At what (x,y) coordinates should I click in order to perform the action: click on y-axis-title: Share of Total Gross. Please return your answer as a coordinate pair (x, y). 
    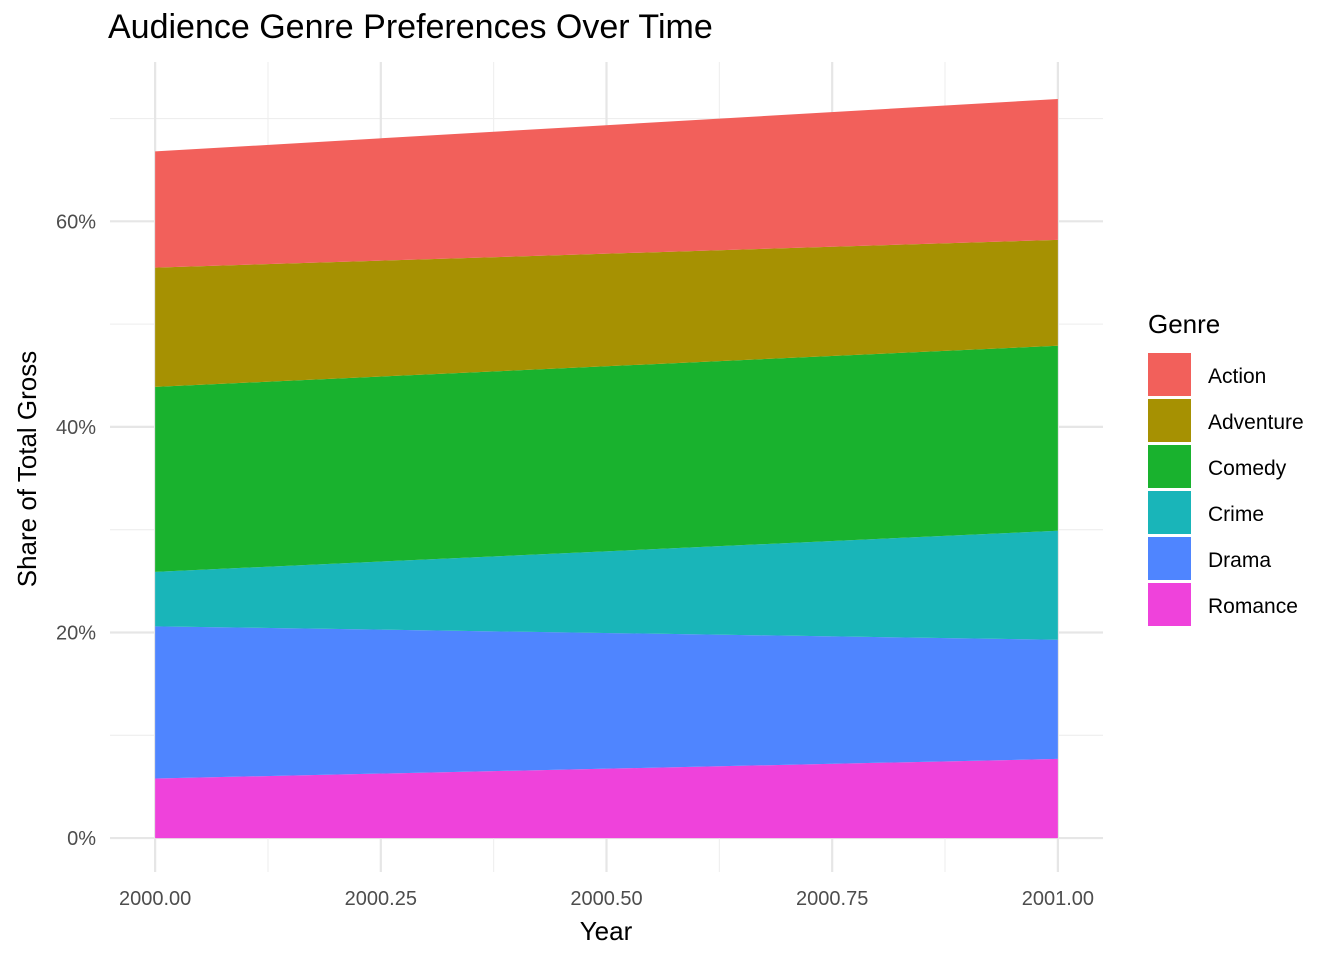
    Looking at the image, I should click on (27, 469).